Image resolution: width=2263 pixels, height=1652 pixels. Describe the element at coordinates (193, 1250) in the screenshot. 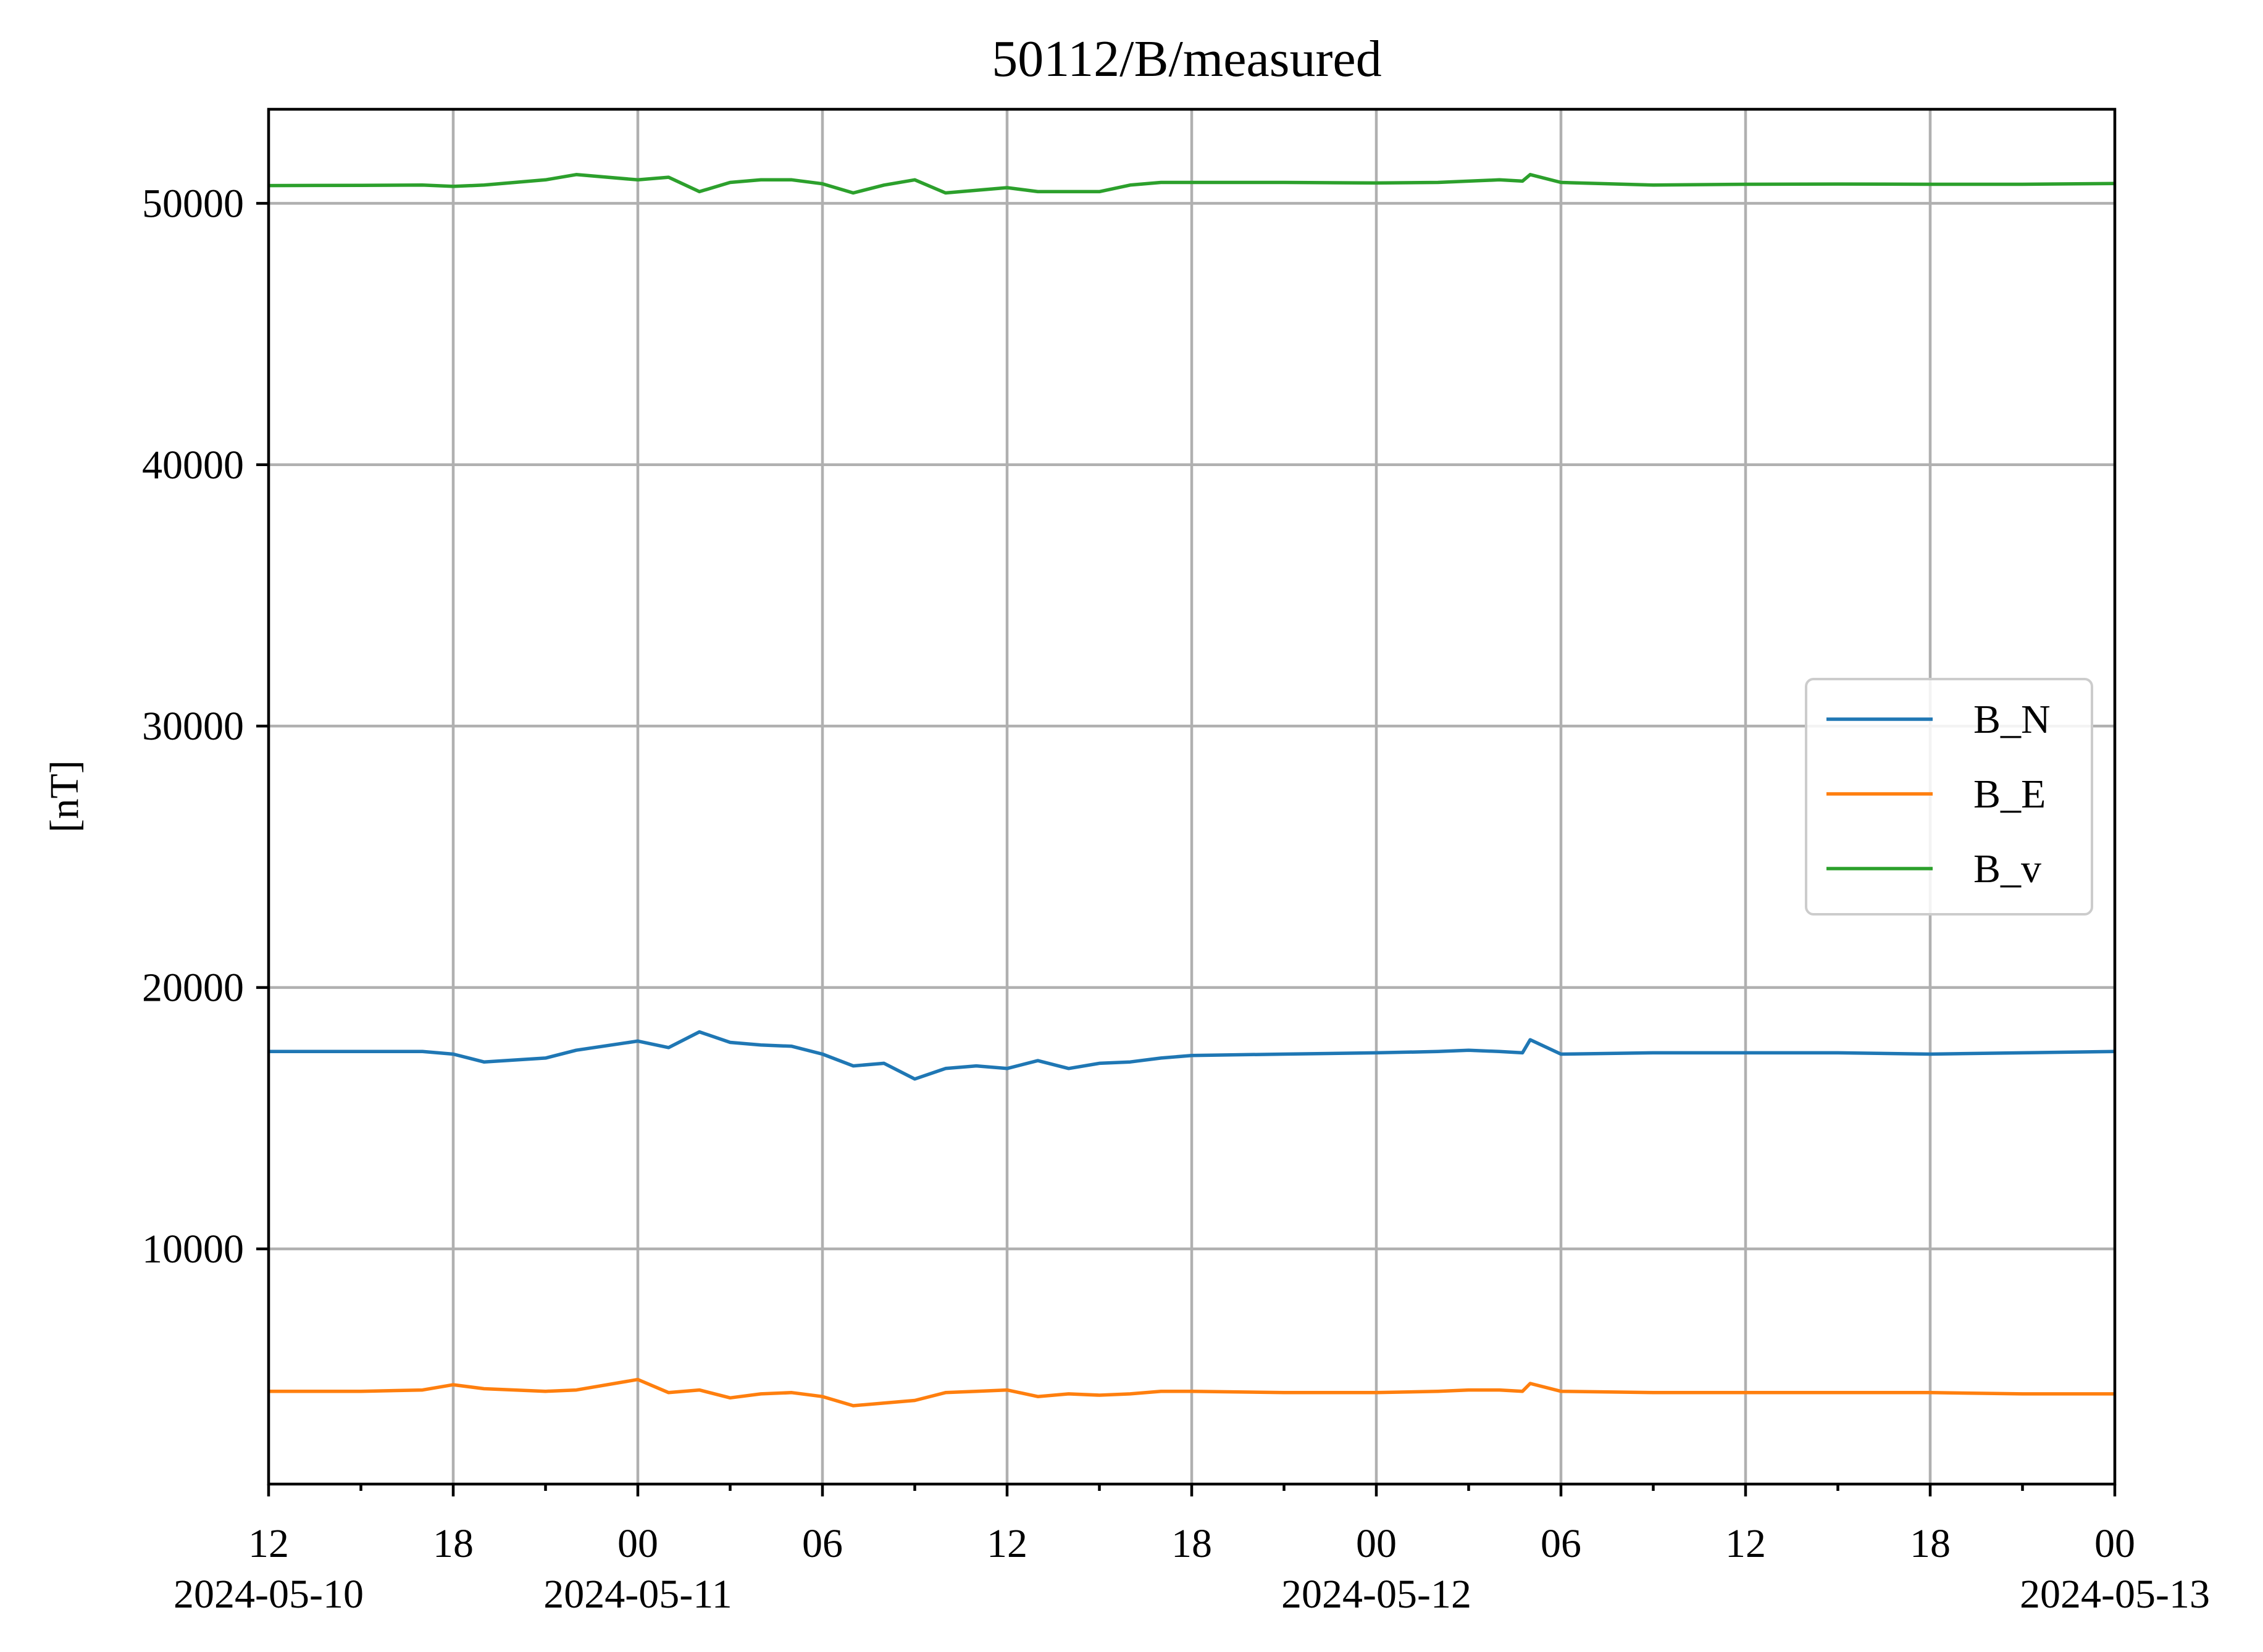

I see `y-tick-label: 10000` at that location.